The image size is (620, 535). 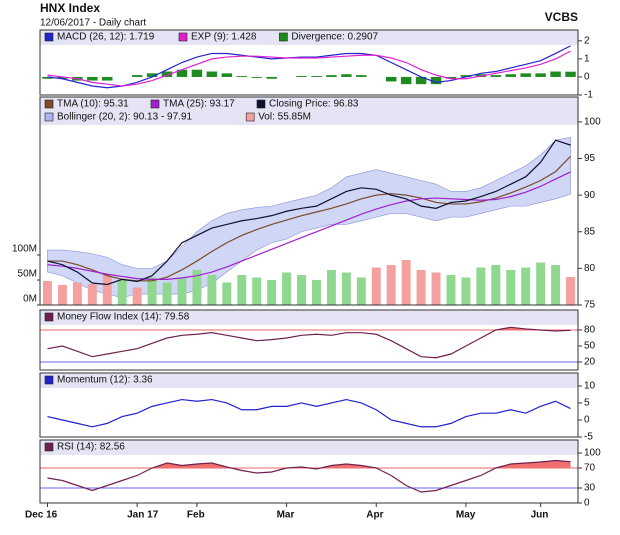 What do you see at coordinates (70, 8) in the screenshot?
I see `chart-title: HNX Index` at bounding box center [70, 8].